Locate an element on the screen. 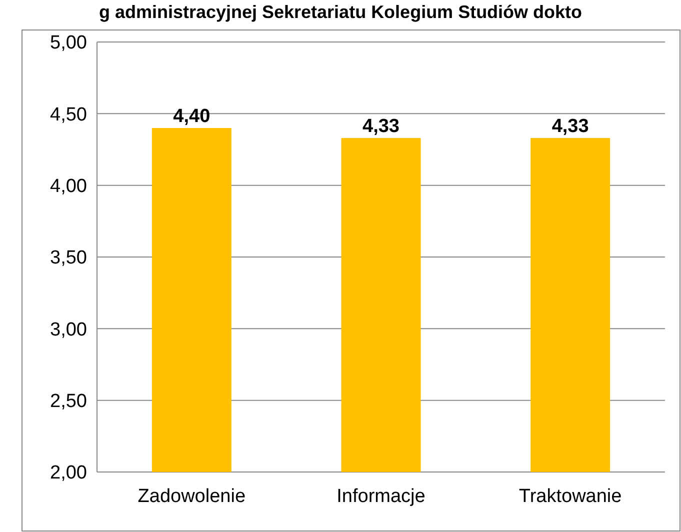  x-tick-label: Traktowanie is located at coordinates (570, 496).